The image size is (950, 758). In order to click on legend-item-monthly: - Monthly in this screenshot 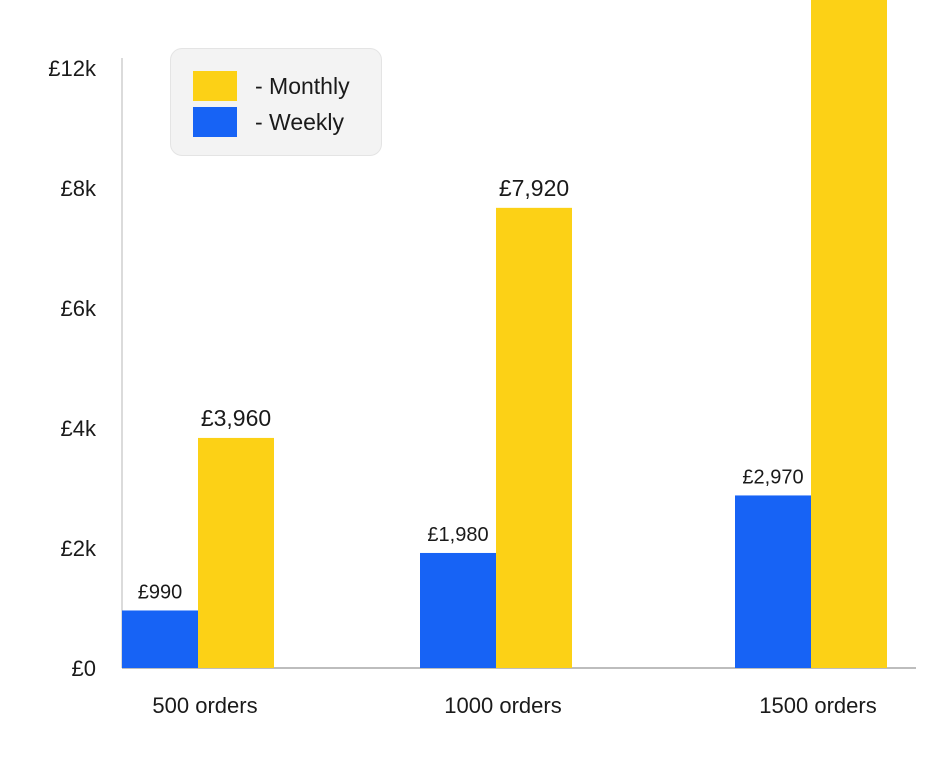, I will do `click(271, 86)`.